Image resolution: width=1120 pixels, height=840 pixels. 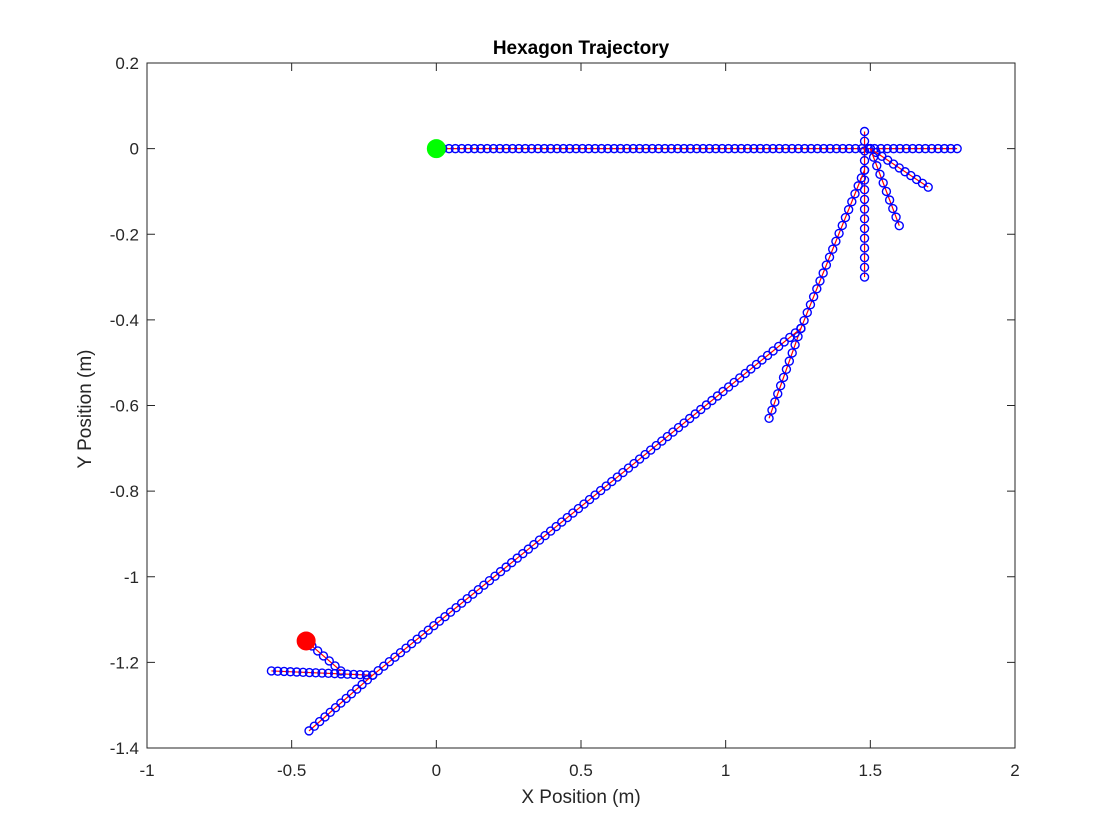 What do you see at coordinates (1014, 770) in the screenshot?
I see `x-tick-label: 2` at bounding box center [1014, 770].